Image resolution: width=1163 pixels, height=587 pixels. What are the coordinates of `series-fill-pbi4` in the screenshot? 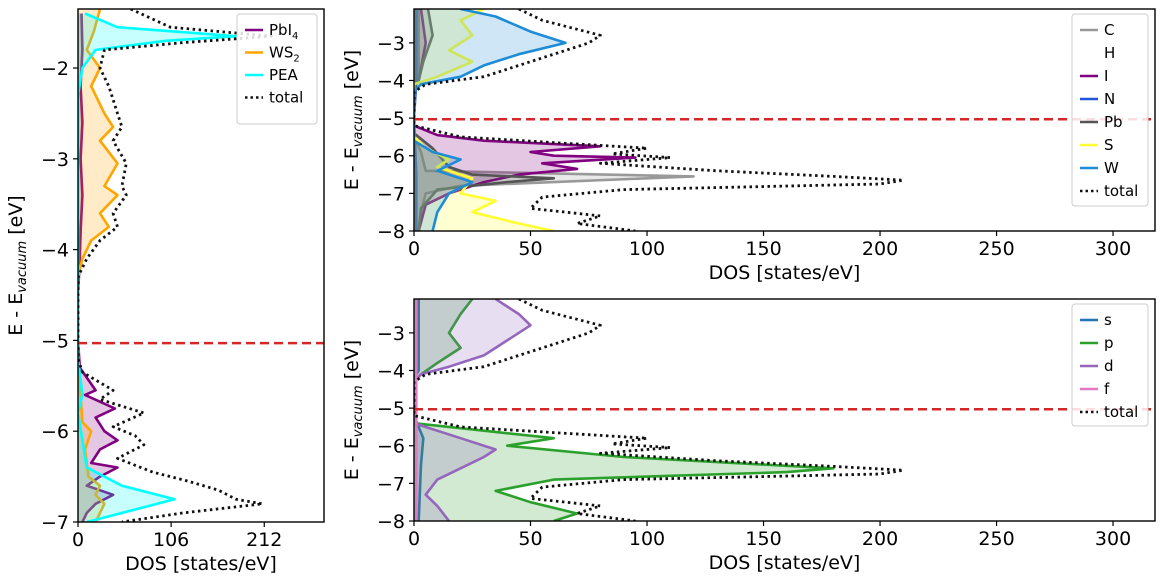 It's located at (98, 267).